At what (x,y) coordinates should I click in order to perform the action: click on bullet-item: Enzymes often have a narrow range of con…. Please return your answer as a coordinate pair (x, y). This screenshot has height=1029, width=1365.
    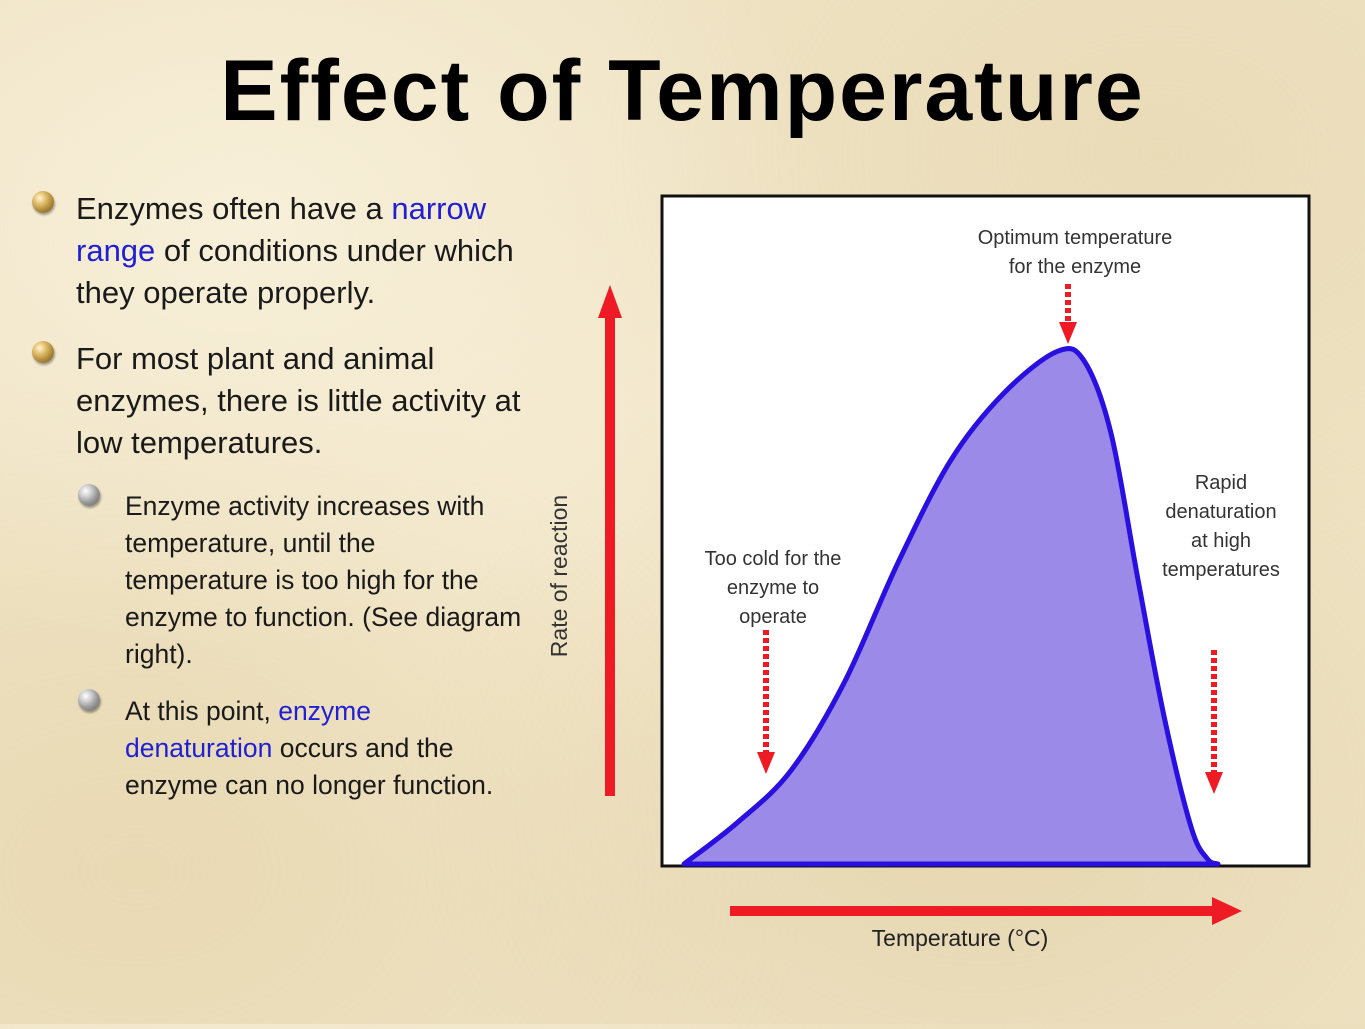
    Looking at the image, I should click on (277, 251).